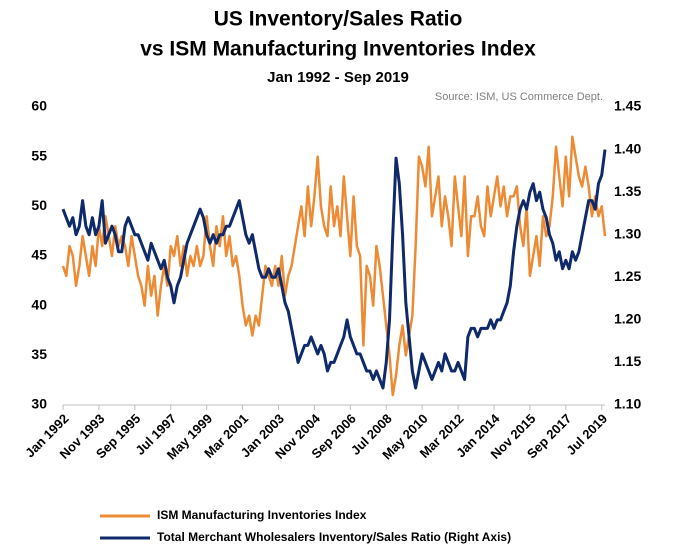 The image size is (676, 552). I want to click on y2-tick-label: 1.15, so click(627, 361).